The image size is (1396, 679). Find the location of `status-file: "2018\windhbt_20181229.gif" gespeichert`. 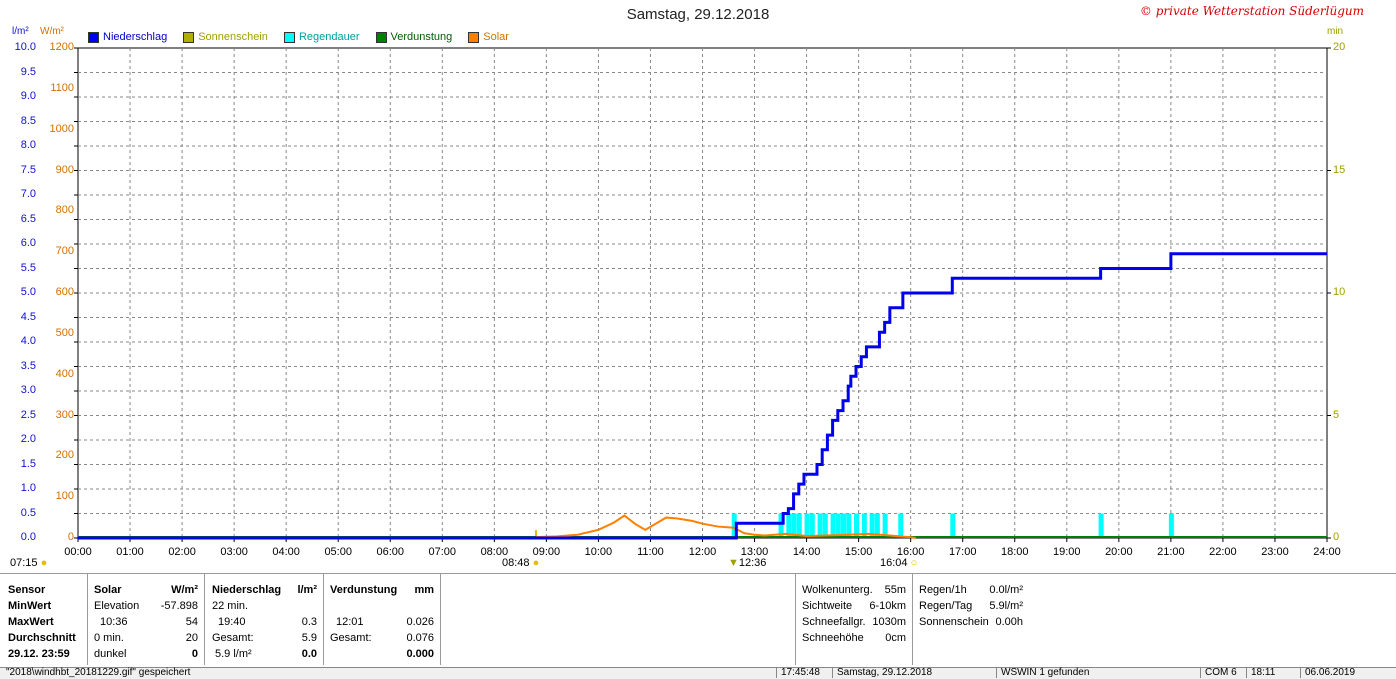

status-file: "2018\windhbt_20181229.gif" gespeichert is located at coordinates (98, 672).